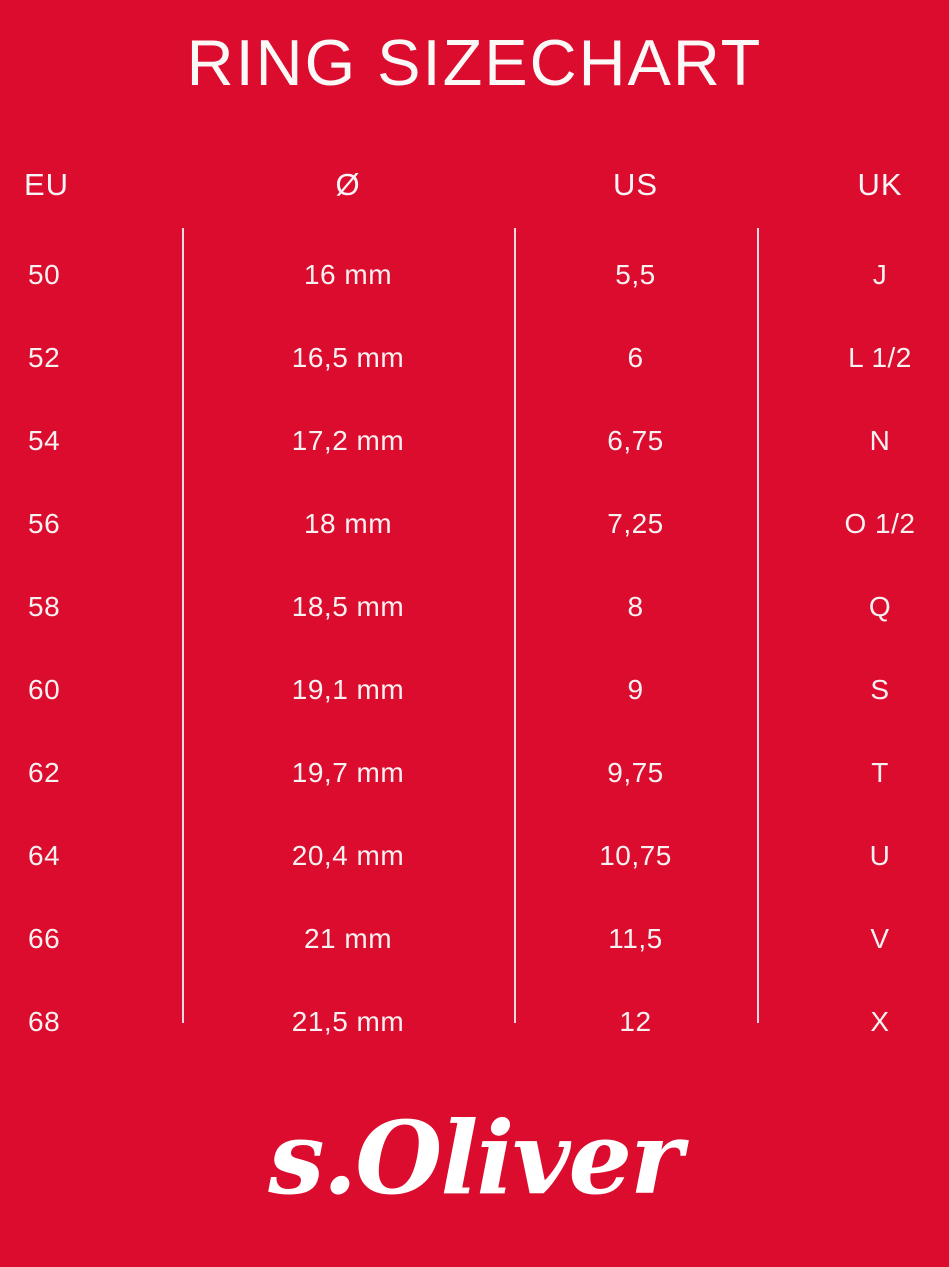  Describe the element at coordinates (44, 440) in the screenshot. I see `cell-eu: 54` at that location.